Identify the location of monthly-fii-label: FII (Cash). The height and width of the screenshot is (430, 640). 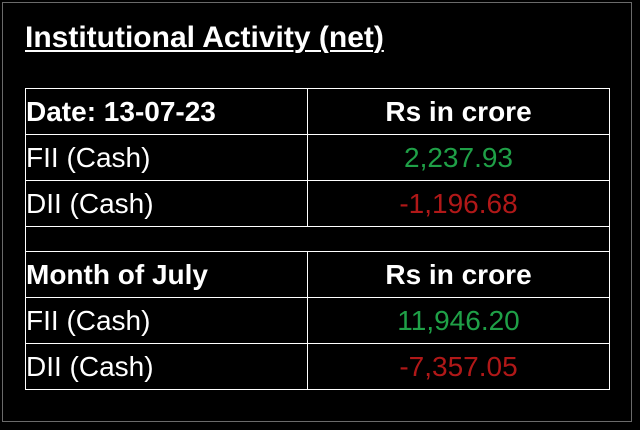
(166, 320).